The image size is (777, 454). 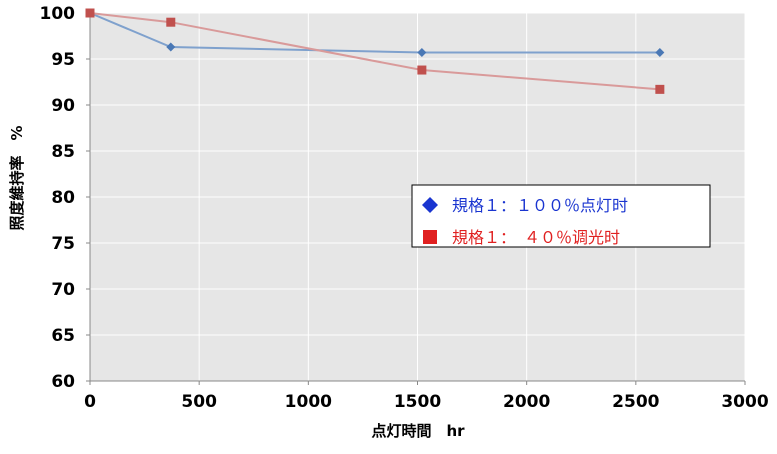 What do you see at coordinates (199, 402) in the screenshot?
I see `x-tick-label: 500` at bounding box center [199, 402].